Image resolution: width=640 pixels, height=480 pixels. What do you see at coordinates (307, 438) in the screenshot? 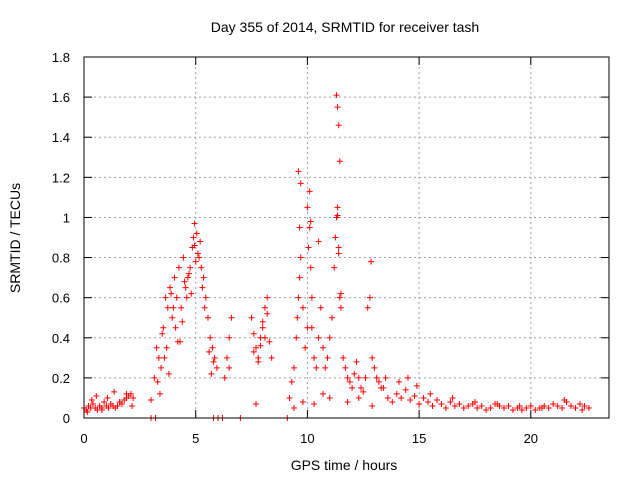
I see `x-tick-label: 10` at bounding box center [307, 438].